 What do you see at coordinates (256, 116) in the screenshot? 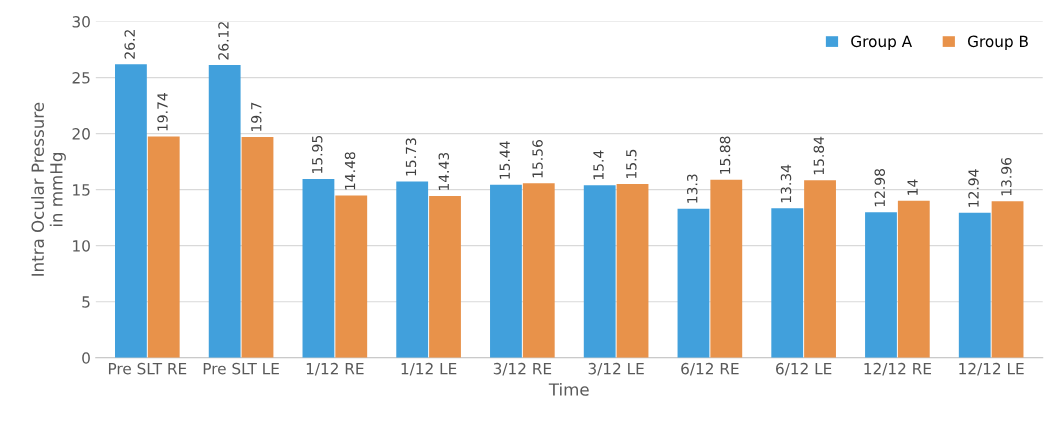
I see `data-label: 19.7` at bounding box center [256, 116].